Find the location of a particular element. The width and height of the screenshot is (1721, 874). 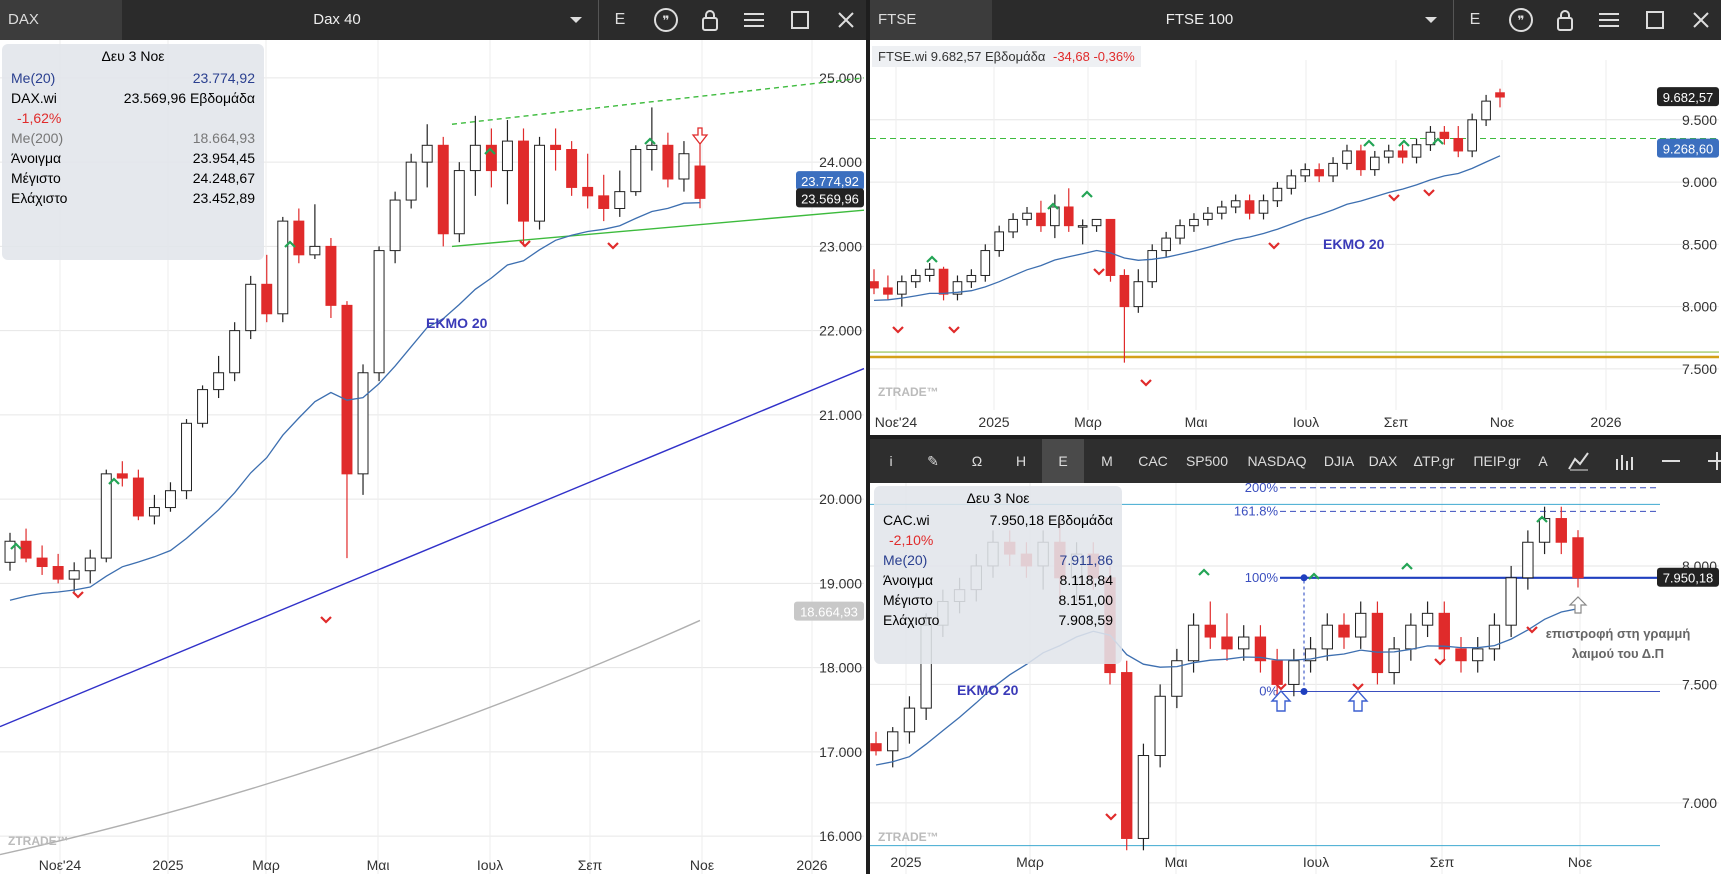

toolbar-item-5: M is located at coordinates (1107, 461).